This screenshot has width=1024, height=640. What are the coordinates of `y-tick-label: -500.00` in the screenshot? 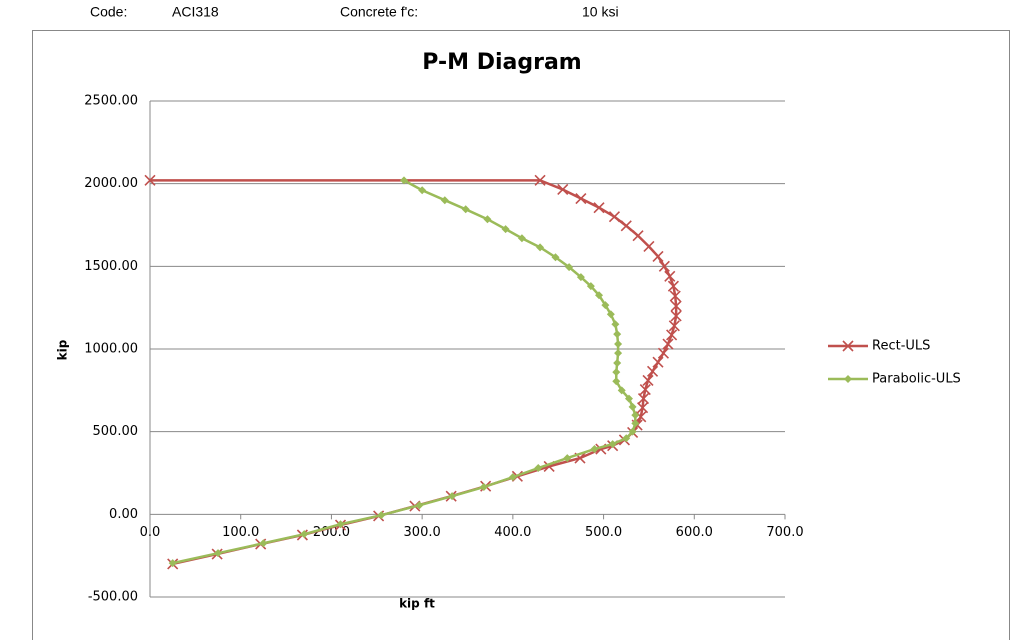 It's located at (113, 597).